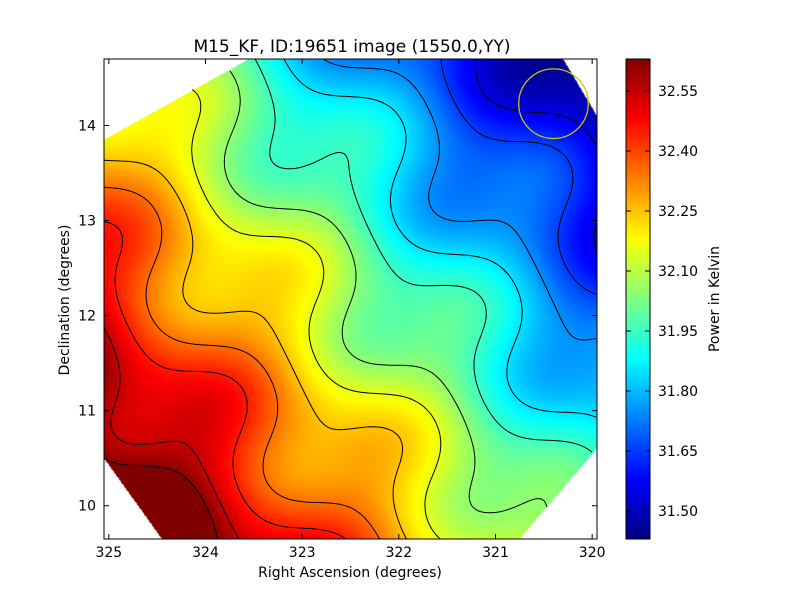 Image resolution: width=800 pixels, height=600 pixels. What do you see at coordinates (87, 127) in the screenshot?
I see `y-tick-label: 14` at bounding box center [87, 127].